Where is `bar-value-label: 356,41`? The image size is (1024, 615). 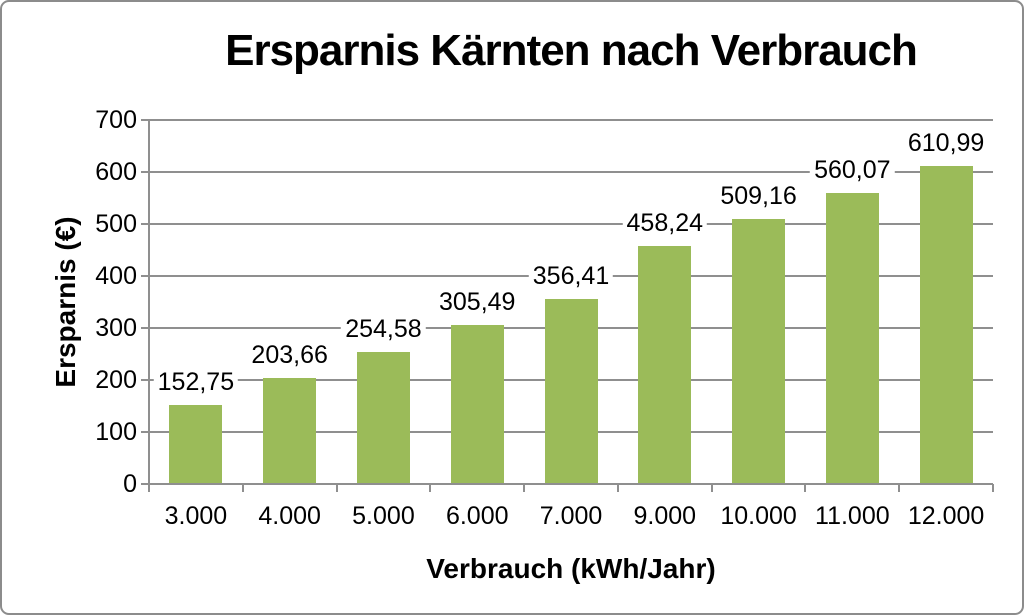
bar-value-label: 356,41 is located at coordinates (571, 275).